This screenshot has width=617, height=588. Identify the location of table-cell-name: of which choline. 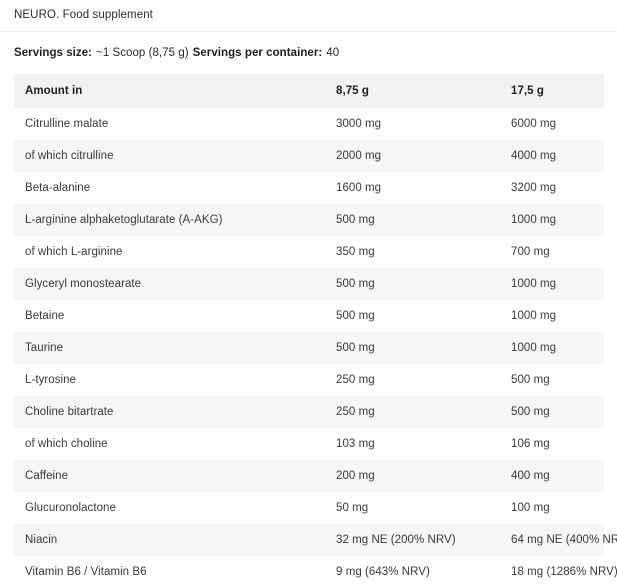
(169, 444).